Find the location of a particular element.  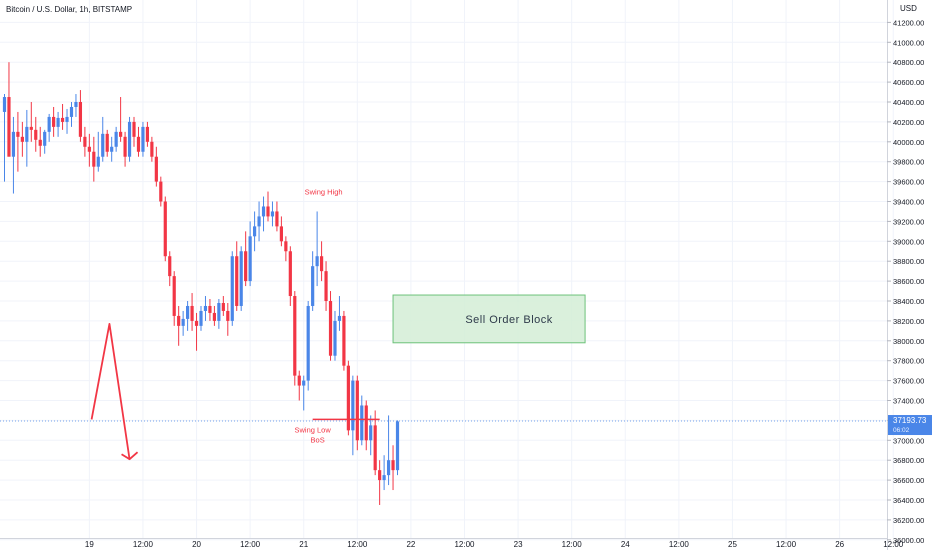

price-tick-label: 38000.00 is located at coordinates (908, 341).